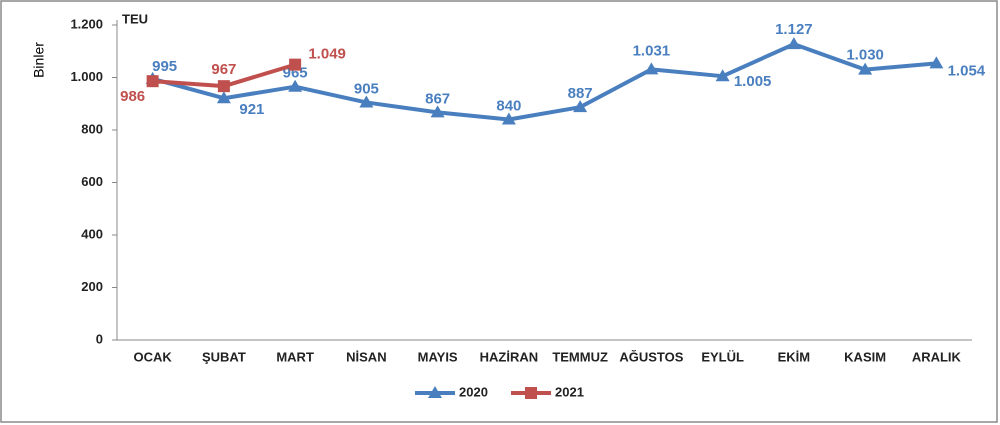  What do you see at coordinates (580, 93) in the screenshot?
I see `value-label: 887` at bounding box center [580, 93].